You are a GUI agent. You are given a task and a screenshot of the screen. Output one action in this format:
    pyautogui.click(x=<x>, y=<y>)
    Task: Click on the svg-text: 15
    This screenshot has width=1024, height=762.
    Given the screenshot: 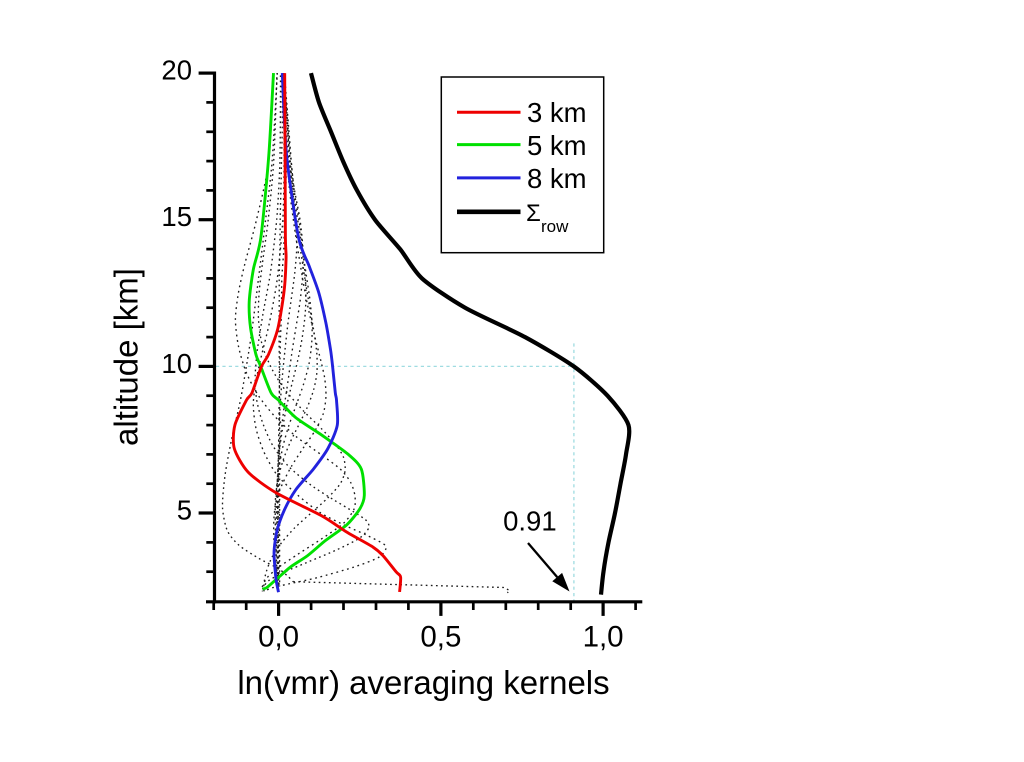 What is the action you would take?
    pyautogui.click(x=176, y=216)
    